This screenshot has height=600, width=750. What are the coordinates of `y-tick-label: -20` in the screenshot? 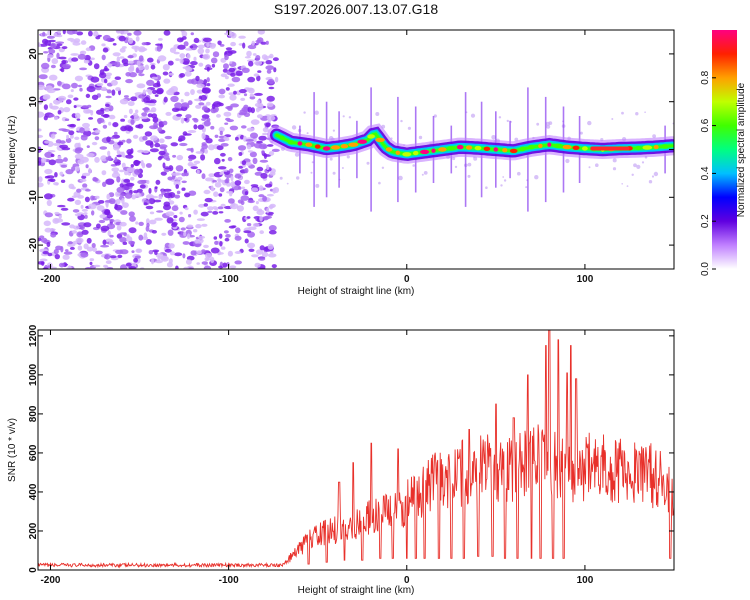 It's located at (33, 244).